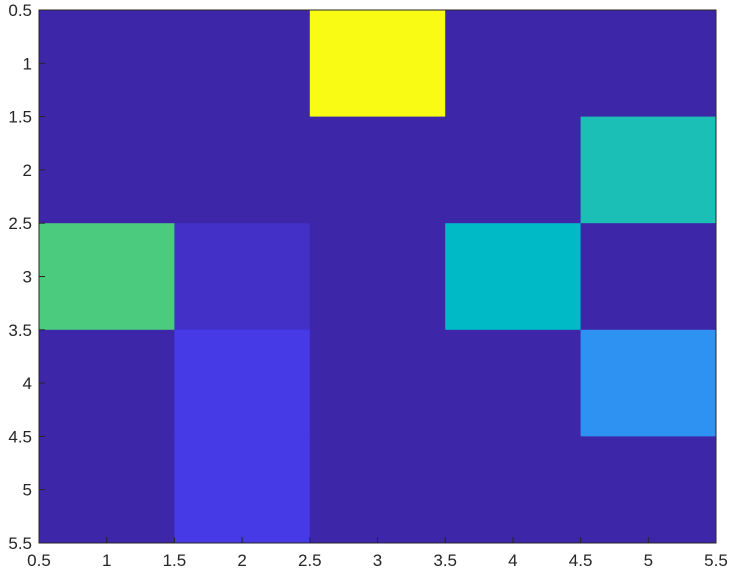 Image resolution: width=733 pixels, height=577 pixels. I want to click on heatmap-cell-r1-c3, so click(377, 64).